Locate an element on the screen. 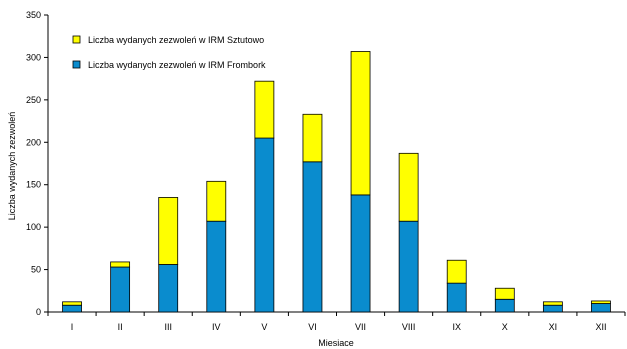 The height and width of the screenshot is (349, 627). x-tick-label: IX is located at coordinates (456, 327).